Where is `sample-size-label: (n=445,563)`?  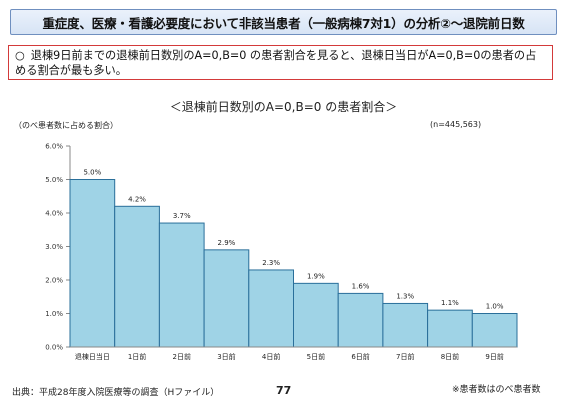 sample-size-label: (n=445,563) is located at coordinates (456, 124).